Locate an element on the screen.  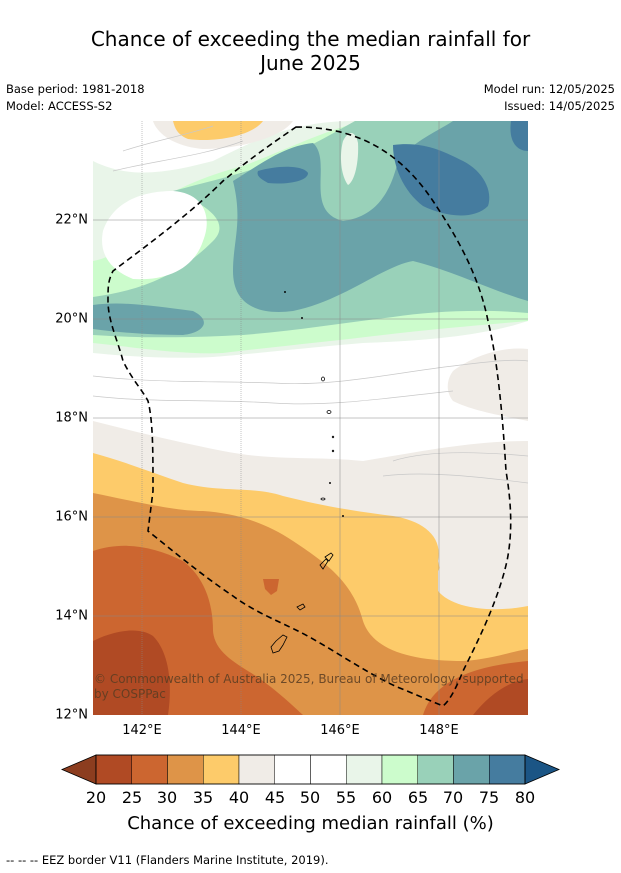
lon-label-146e: 146°E is located at coordinates (340, 730).